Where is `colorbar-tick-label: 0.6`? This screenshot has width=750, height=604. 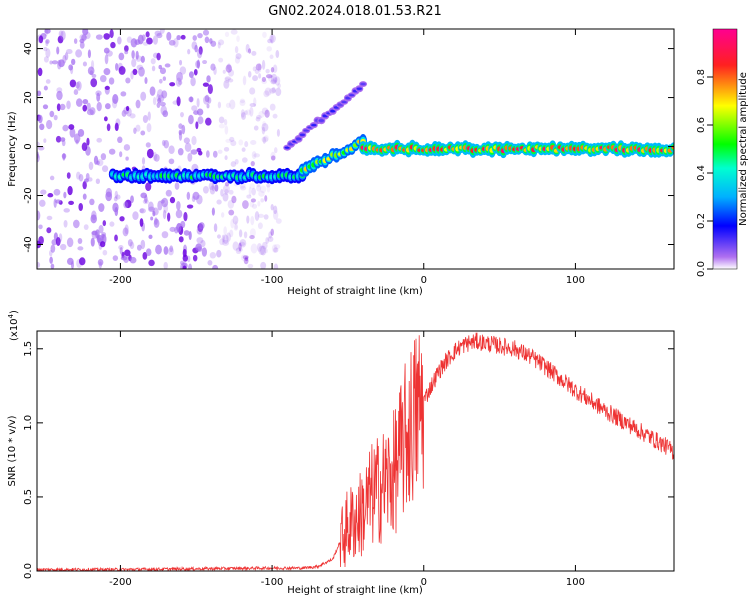 colorbar-tick-label: 0.6 is located at coordinates (701, 125).